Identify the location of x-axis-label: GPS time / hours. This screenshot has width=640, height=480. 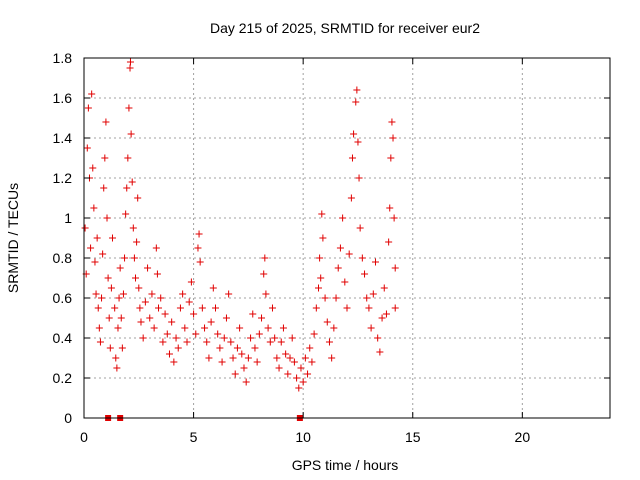
(345, 465).